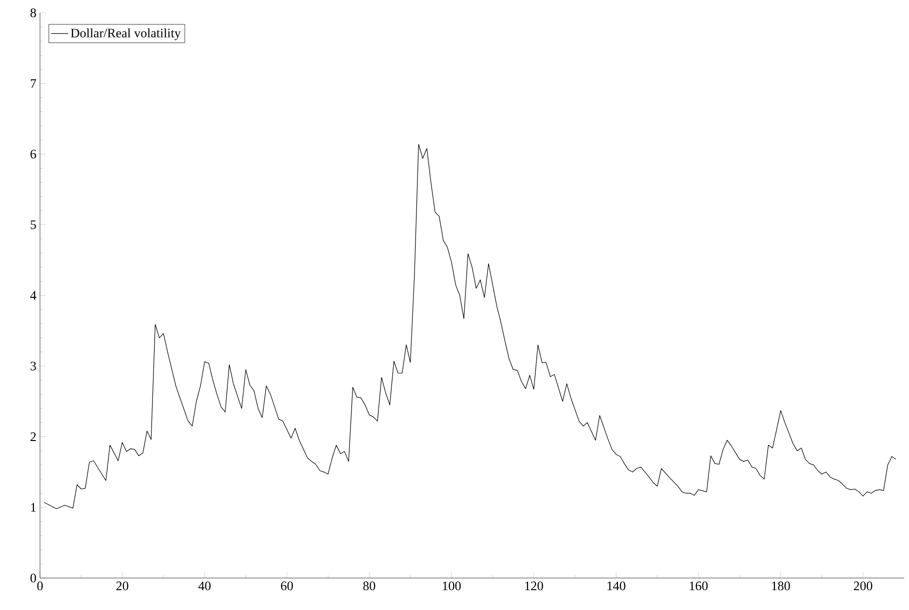 Image resolution: width=909 pixels, height=610 pixels. What do you see at coordinates (534, 586) in the screenshot?
I see `x-tick-label: 120` at bounding box center [534, 586].